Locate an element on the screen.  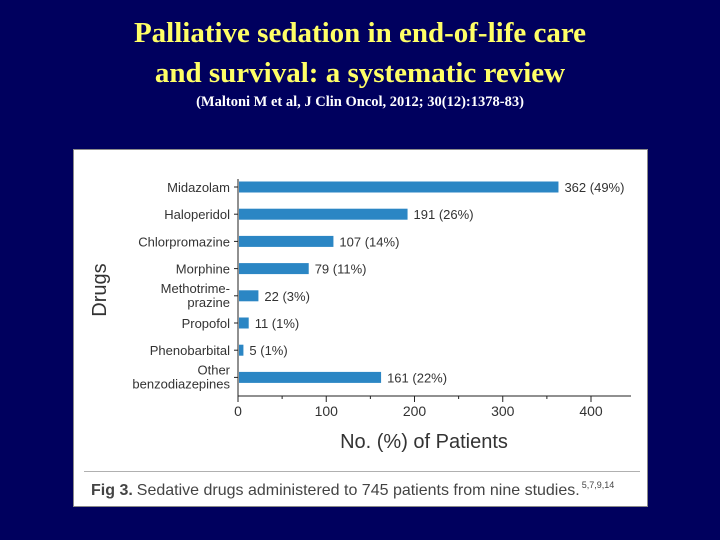
bar-value-label: 107 (14%) is located at coordinates (369, 241).